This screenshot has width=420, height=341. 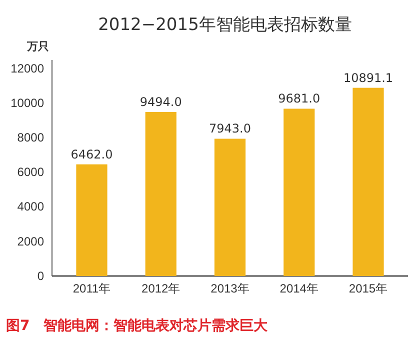 What do you see at coordinates (299, 289) in the screenshot?
I see `x-tick-label: 2014年` at bounding box center [299, 289].